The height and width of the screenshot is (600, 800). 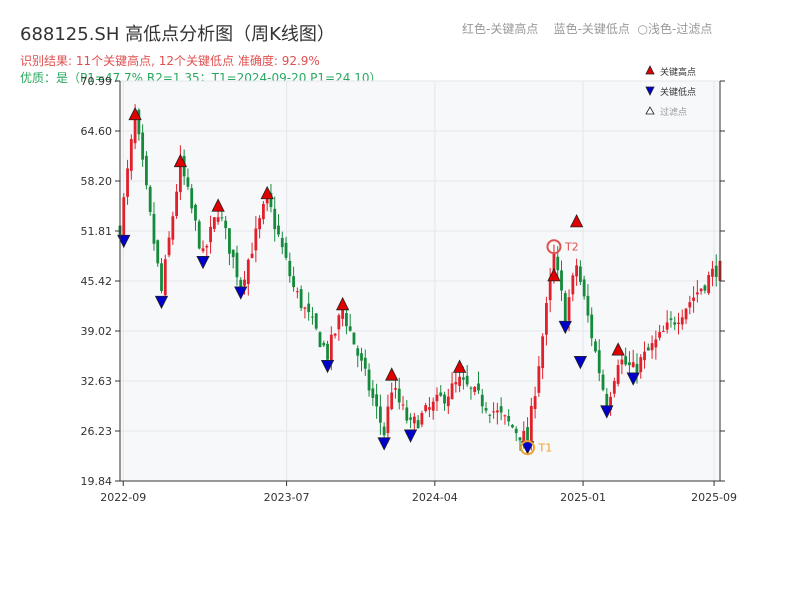 What do you see at coordinates (97, 81) in the screenshot?
I see `y-tick-label: 70.99` at bounding box center [97, 81].